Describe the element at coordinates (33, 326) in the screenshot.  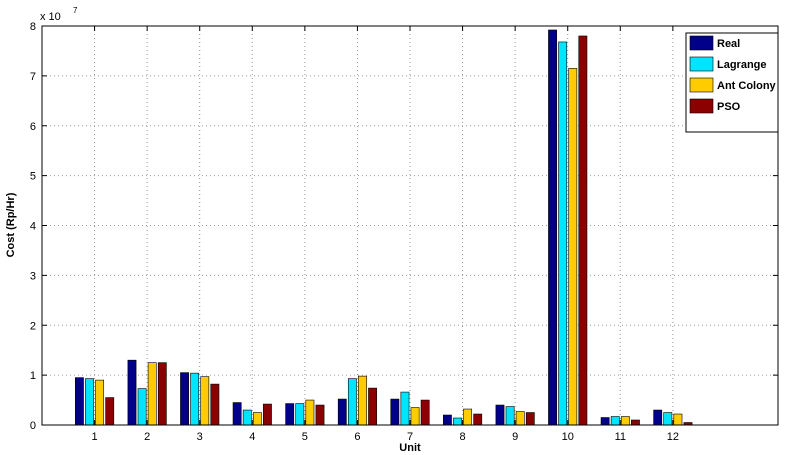
I see `y-tick-label: 2` at that location.